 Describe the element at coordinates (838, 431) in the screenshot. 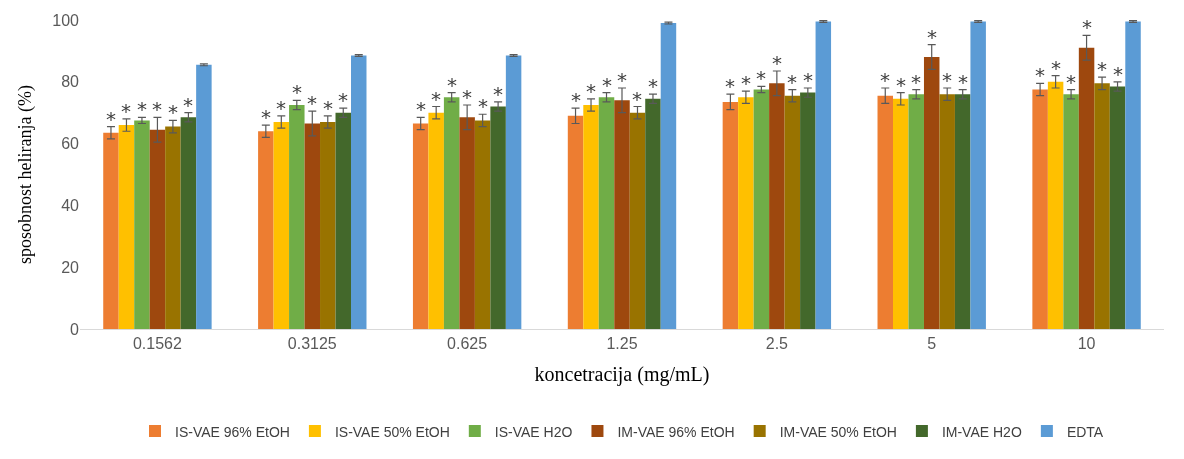

I see `legend-label: IM-VAE 50% EtOH` at that location.